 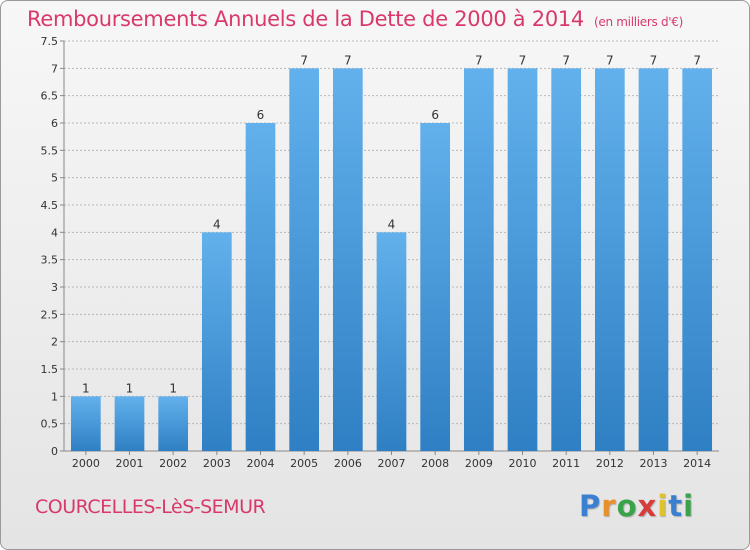 I want to click on x-tick-label-2004: 2004, so click(x=261, y=463).